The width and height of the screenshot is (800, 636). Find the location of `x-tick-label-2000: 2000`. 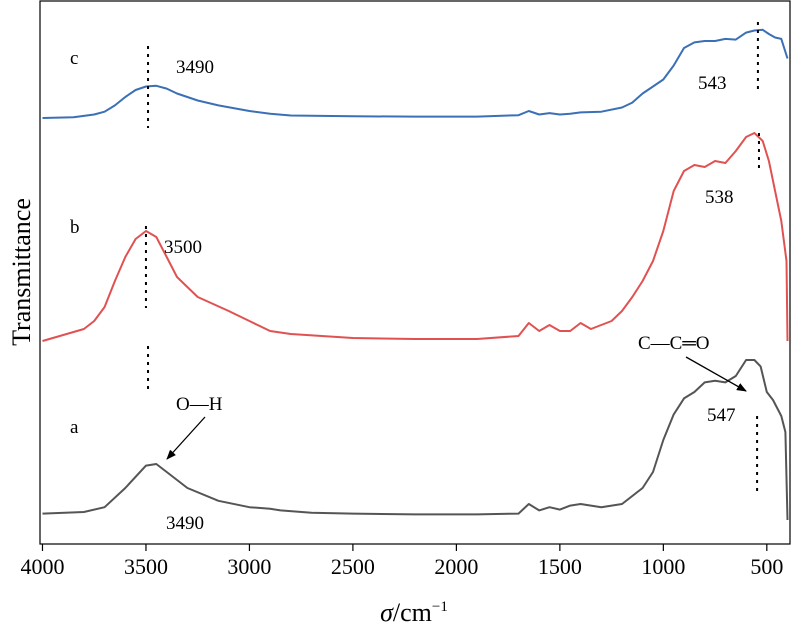

x-tick-label-2000: 2000 is located at coordinates (456, 566).